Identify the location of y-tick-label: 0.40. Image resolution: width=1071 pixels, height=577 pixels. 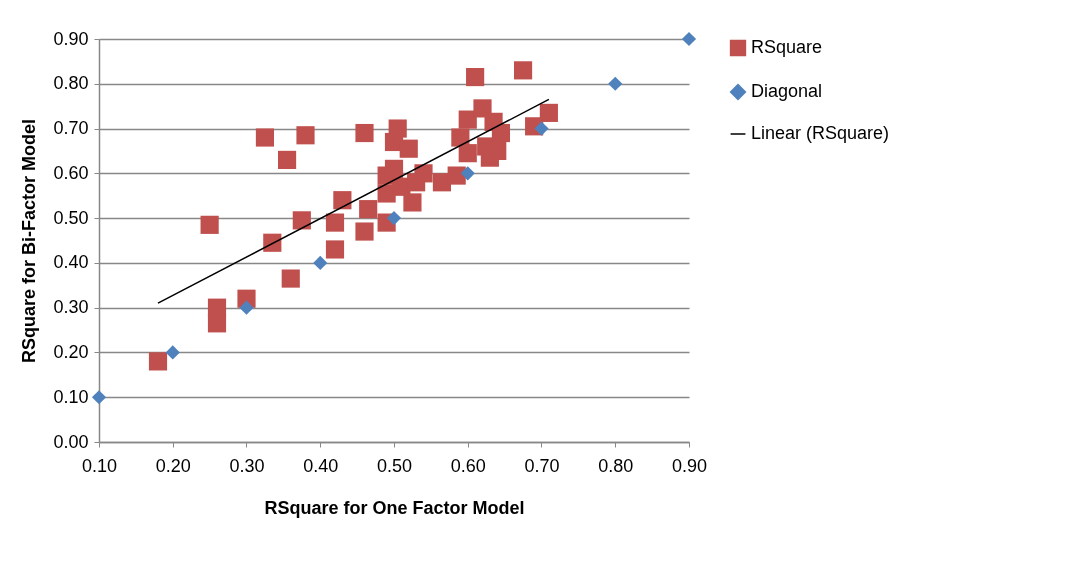
(71, 262).